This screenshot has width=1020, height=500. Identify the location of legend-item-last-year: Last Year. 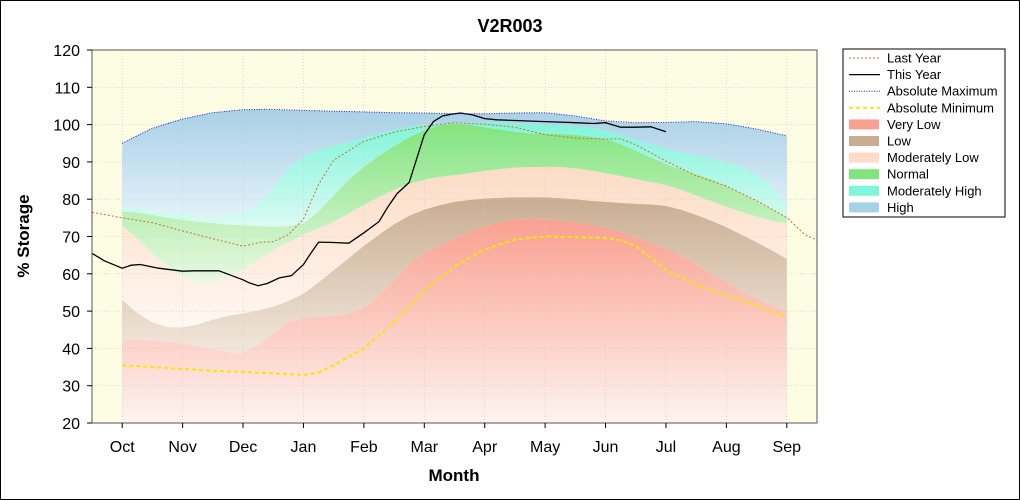
(895, 58).